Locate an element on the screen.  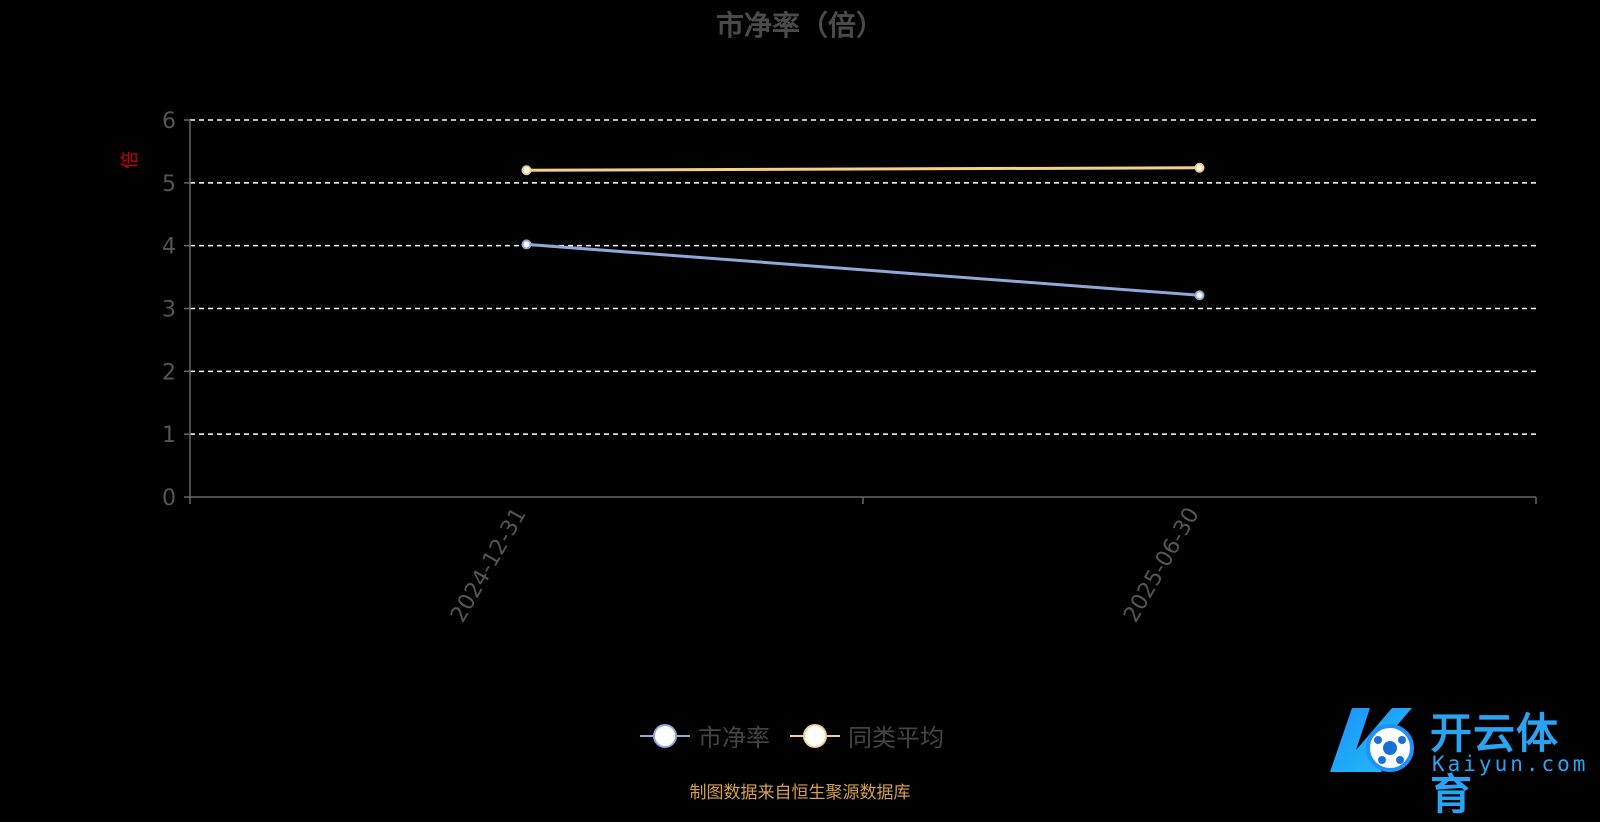
chart-title: 市净率（倍） is located at coordinates (799, 25).